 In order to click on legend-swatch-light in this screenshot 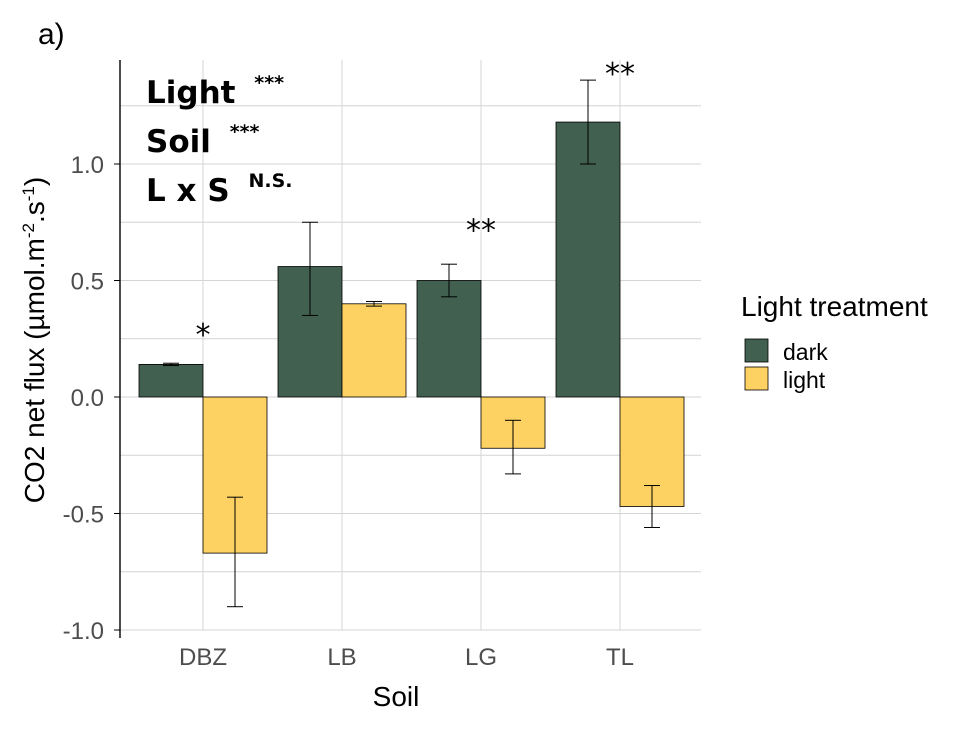, I will do `click(756, 378)`.